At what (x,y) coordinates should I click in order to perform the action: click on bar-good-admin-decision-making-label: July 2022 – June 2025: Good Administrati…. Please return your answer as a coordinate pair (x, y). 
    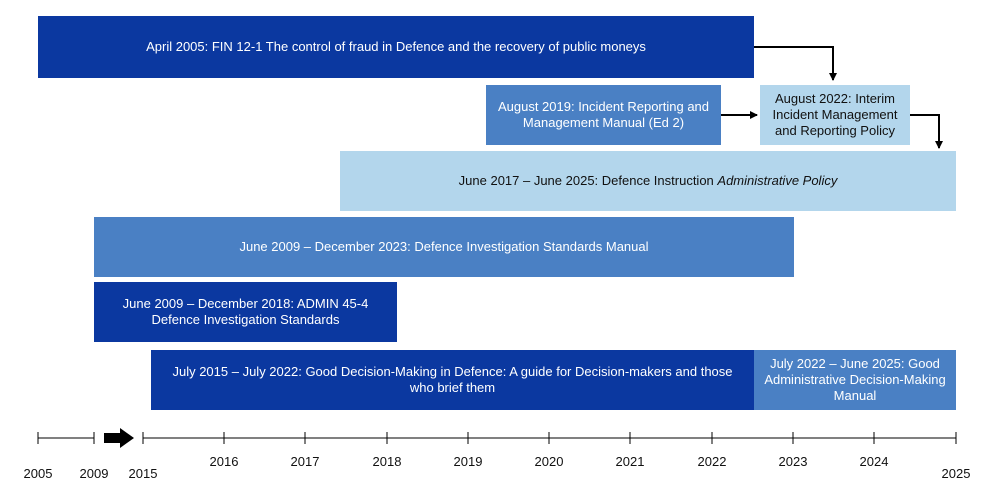
    Looking at the image, I should click on (855, 379).